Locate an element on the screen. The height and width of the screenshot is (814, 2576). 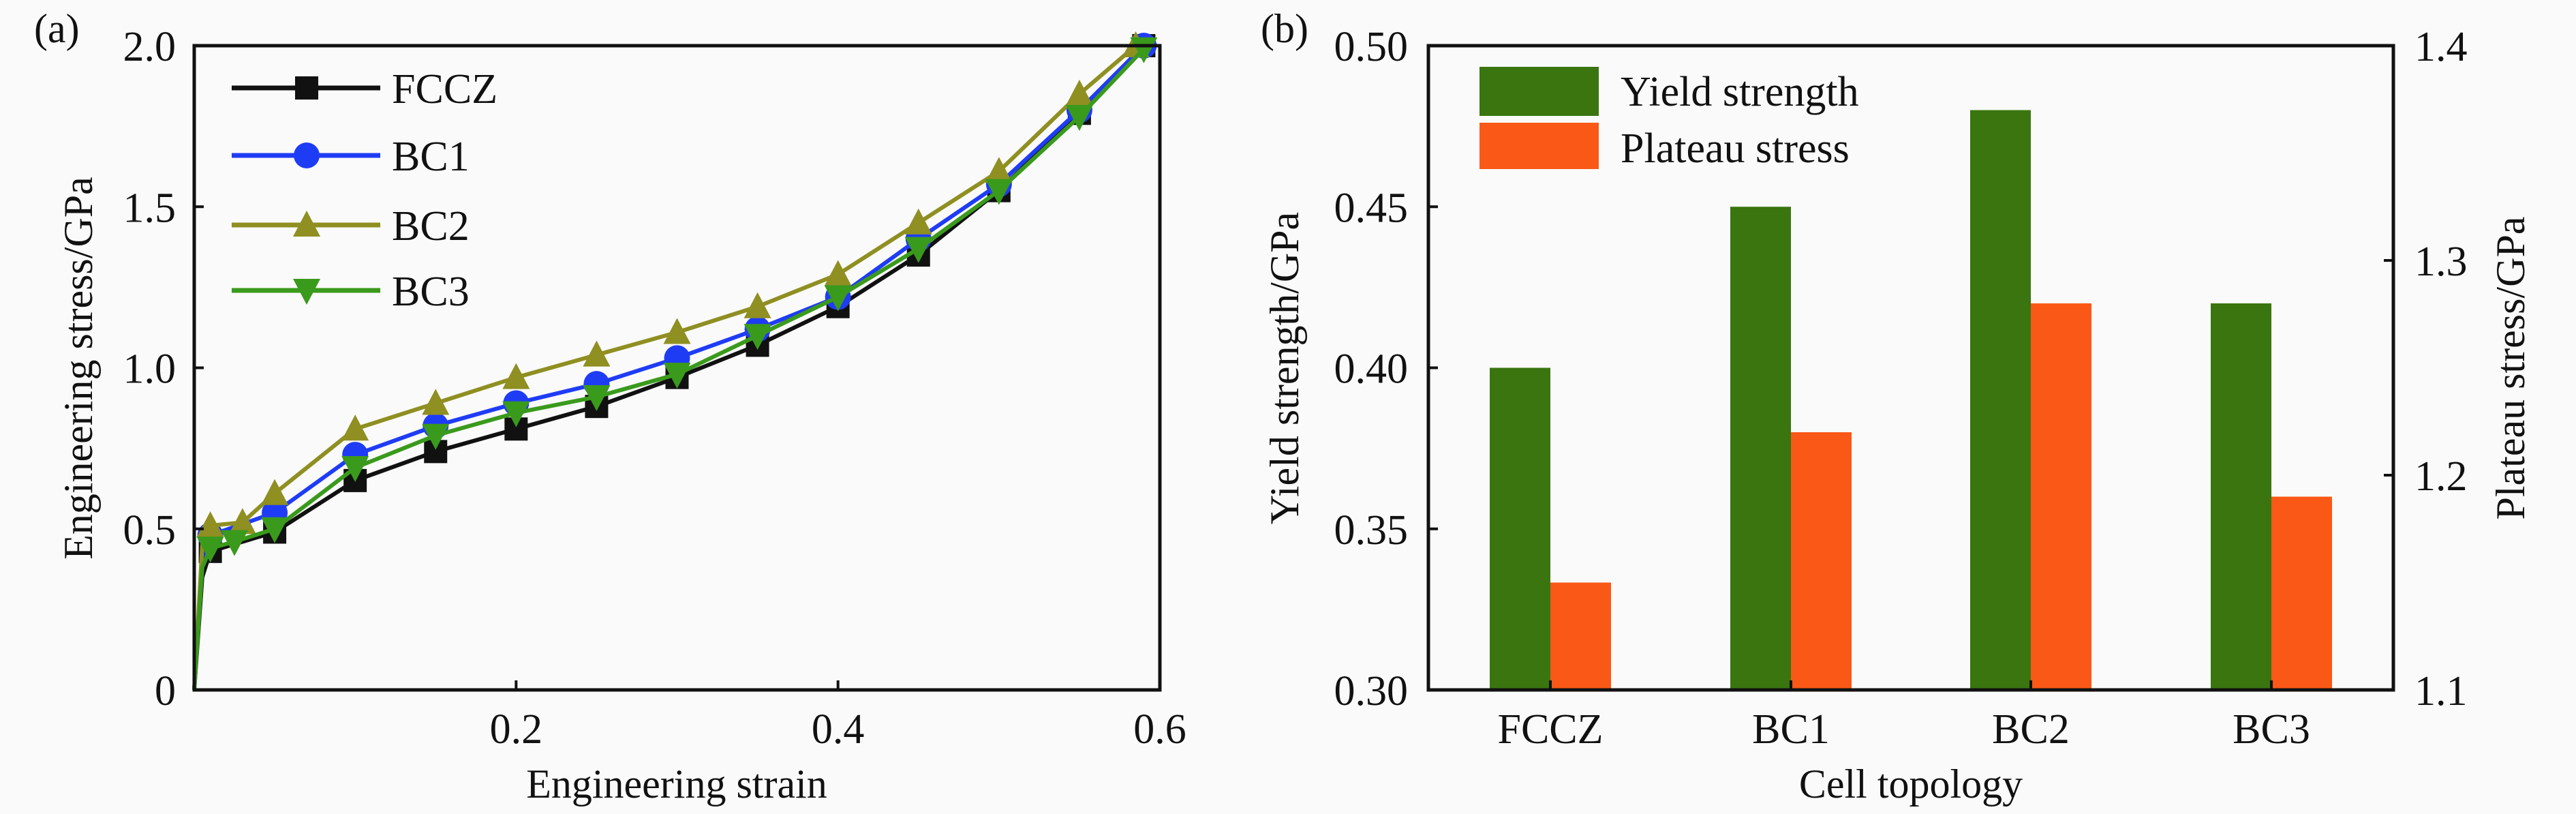
legend-marker-bc1 is located at coordinates (307, 155).